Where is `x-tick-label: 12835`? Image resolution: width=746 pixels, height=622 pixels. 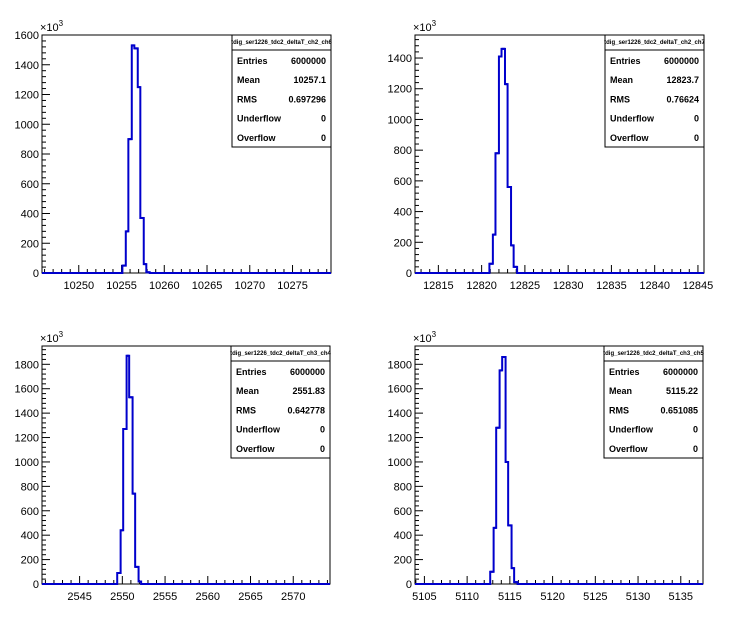 x-tick-label: 12835 is located at coordinates (611, 286).